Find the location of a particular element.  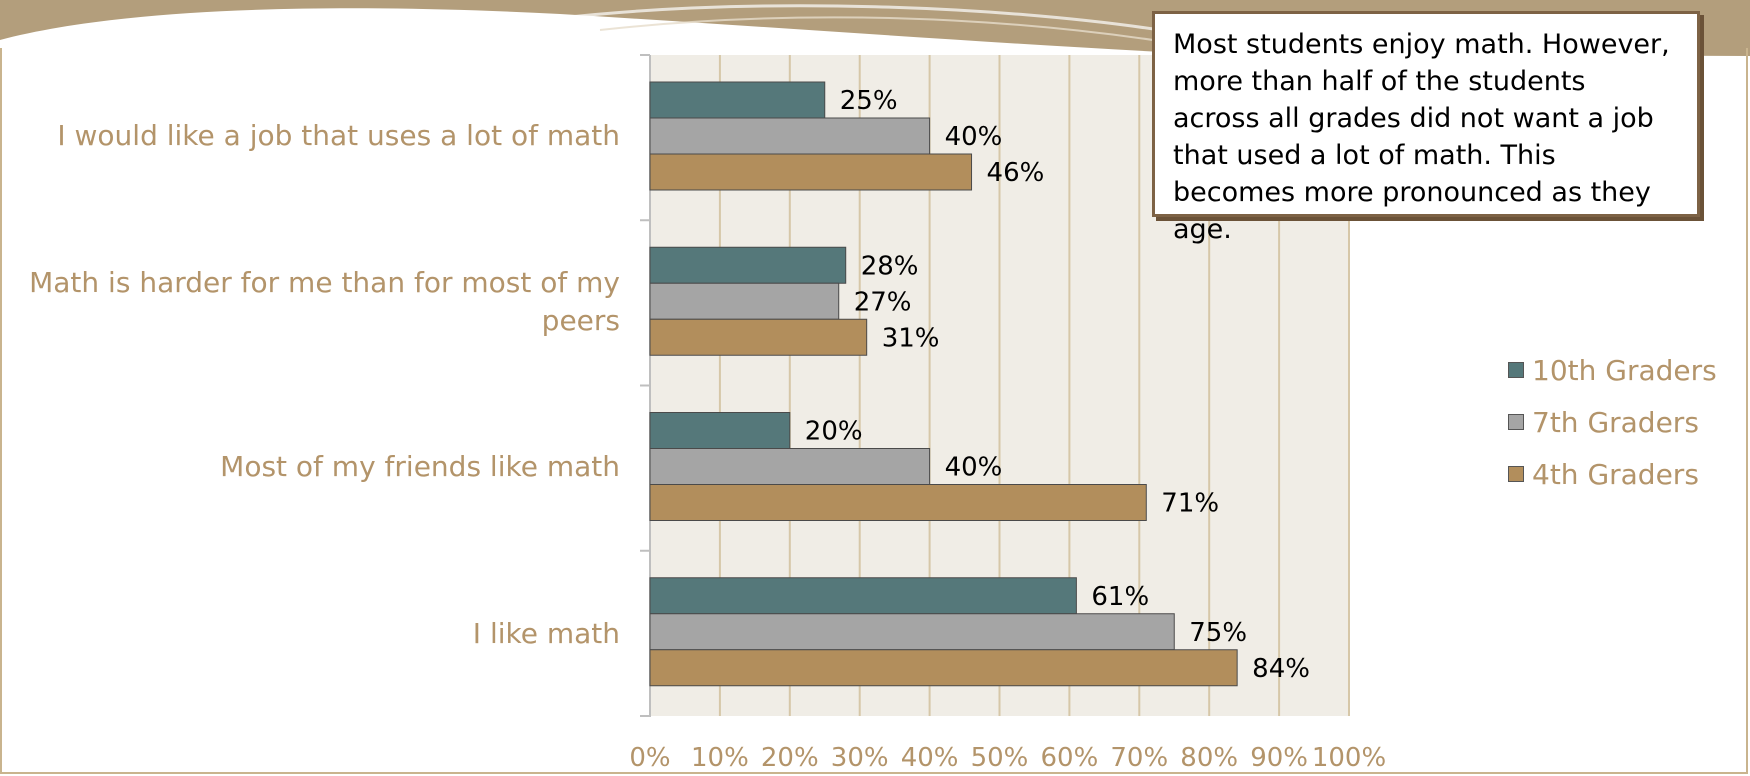

chart-legend: 10th Graders 7th Graders 4th Graders is located at coordinates (1612, 422).